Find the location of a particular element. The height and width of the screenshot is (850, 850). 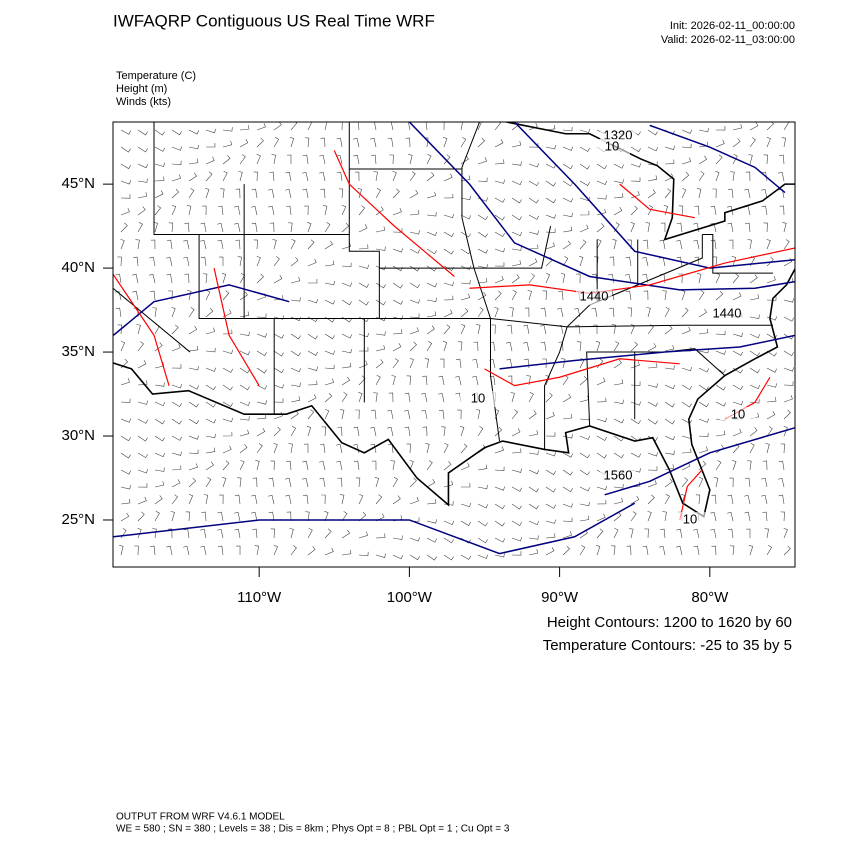

field-label: Height (m) is located at coordinates (141, 89).